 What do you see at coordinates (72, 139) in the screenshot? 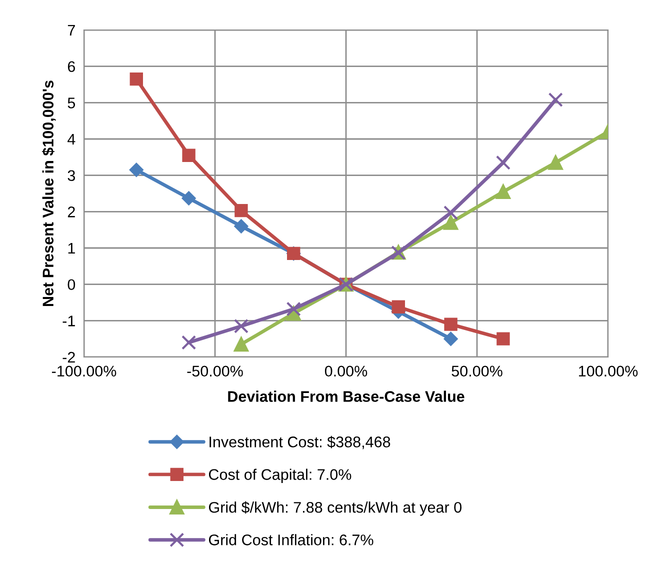
I see `y-tick-label: 4` at bounding box center [72, 139].